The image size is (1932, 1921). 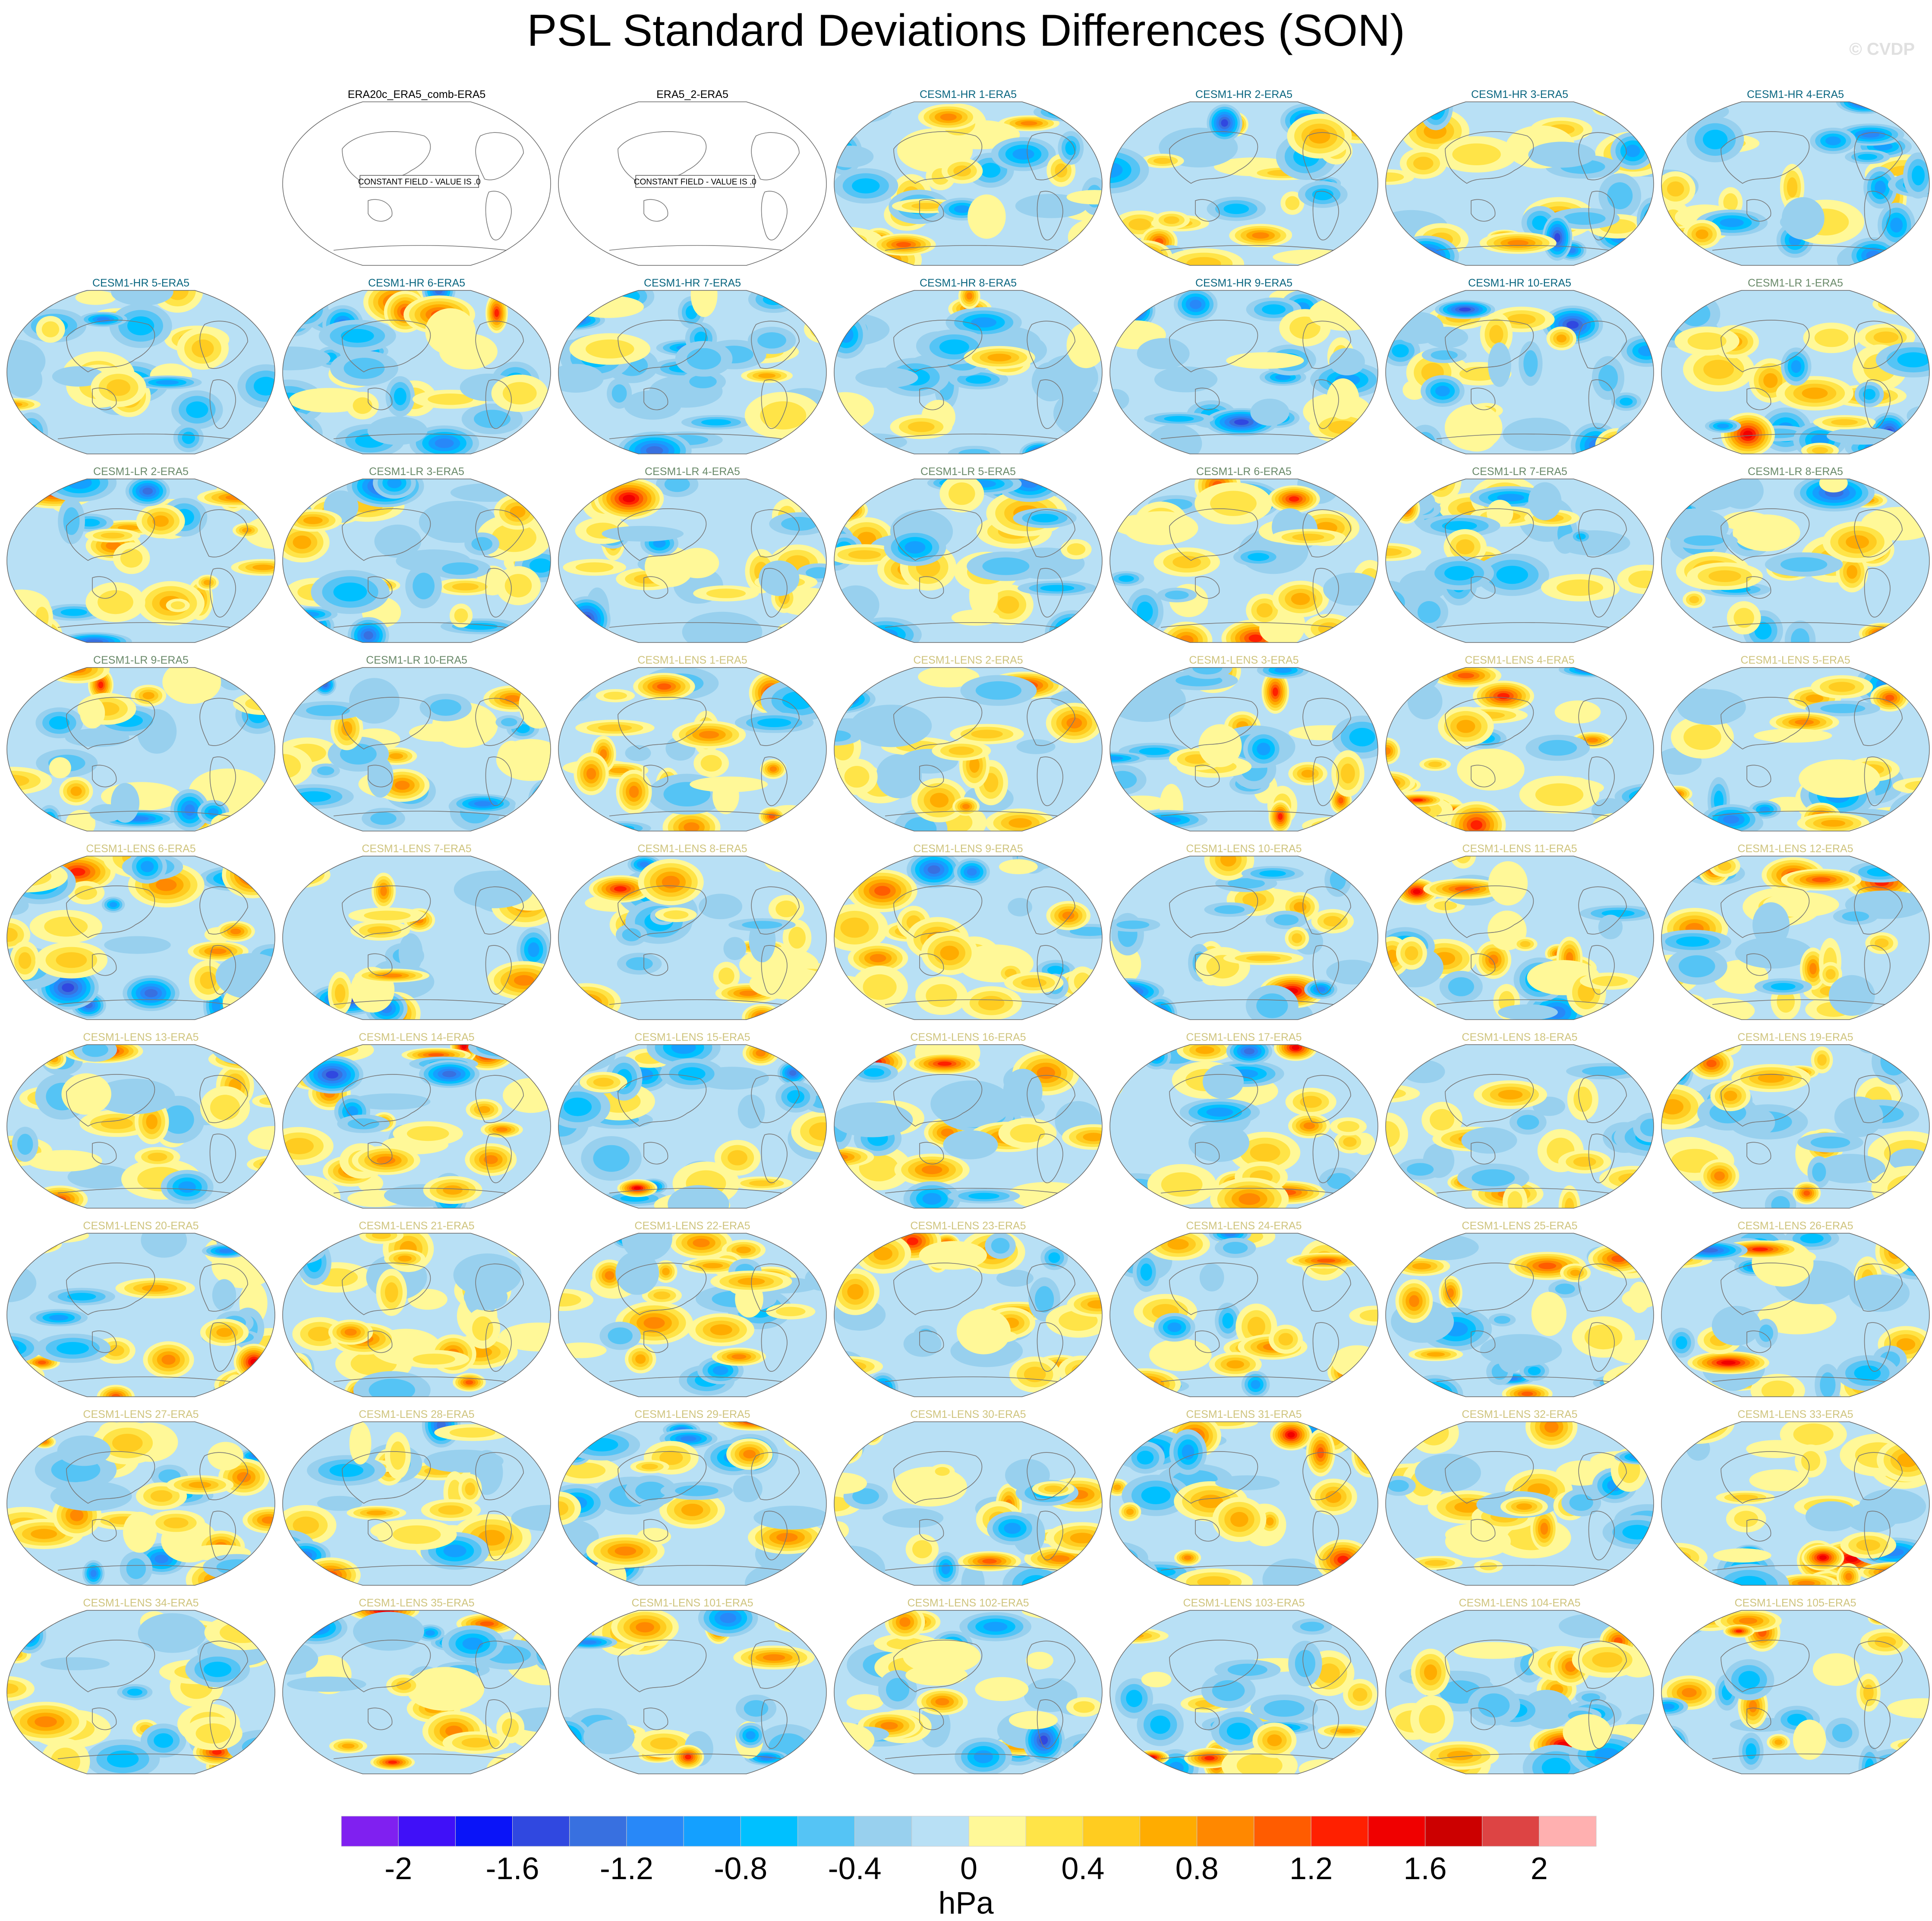 What do you see at coordinates (1244, 283) in the screenshot?
I see `panel-title: CESM1-HR 9-ERA5` at bounding box center [1244, 283].